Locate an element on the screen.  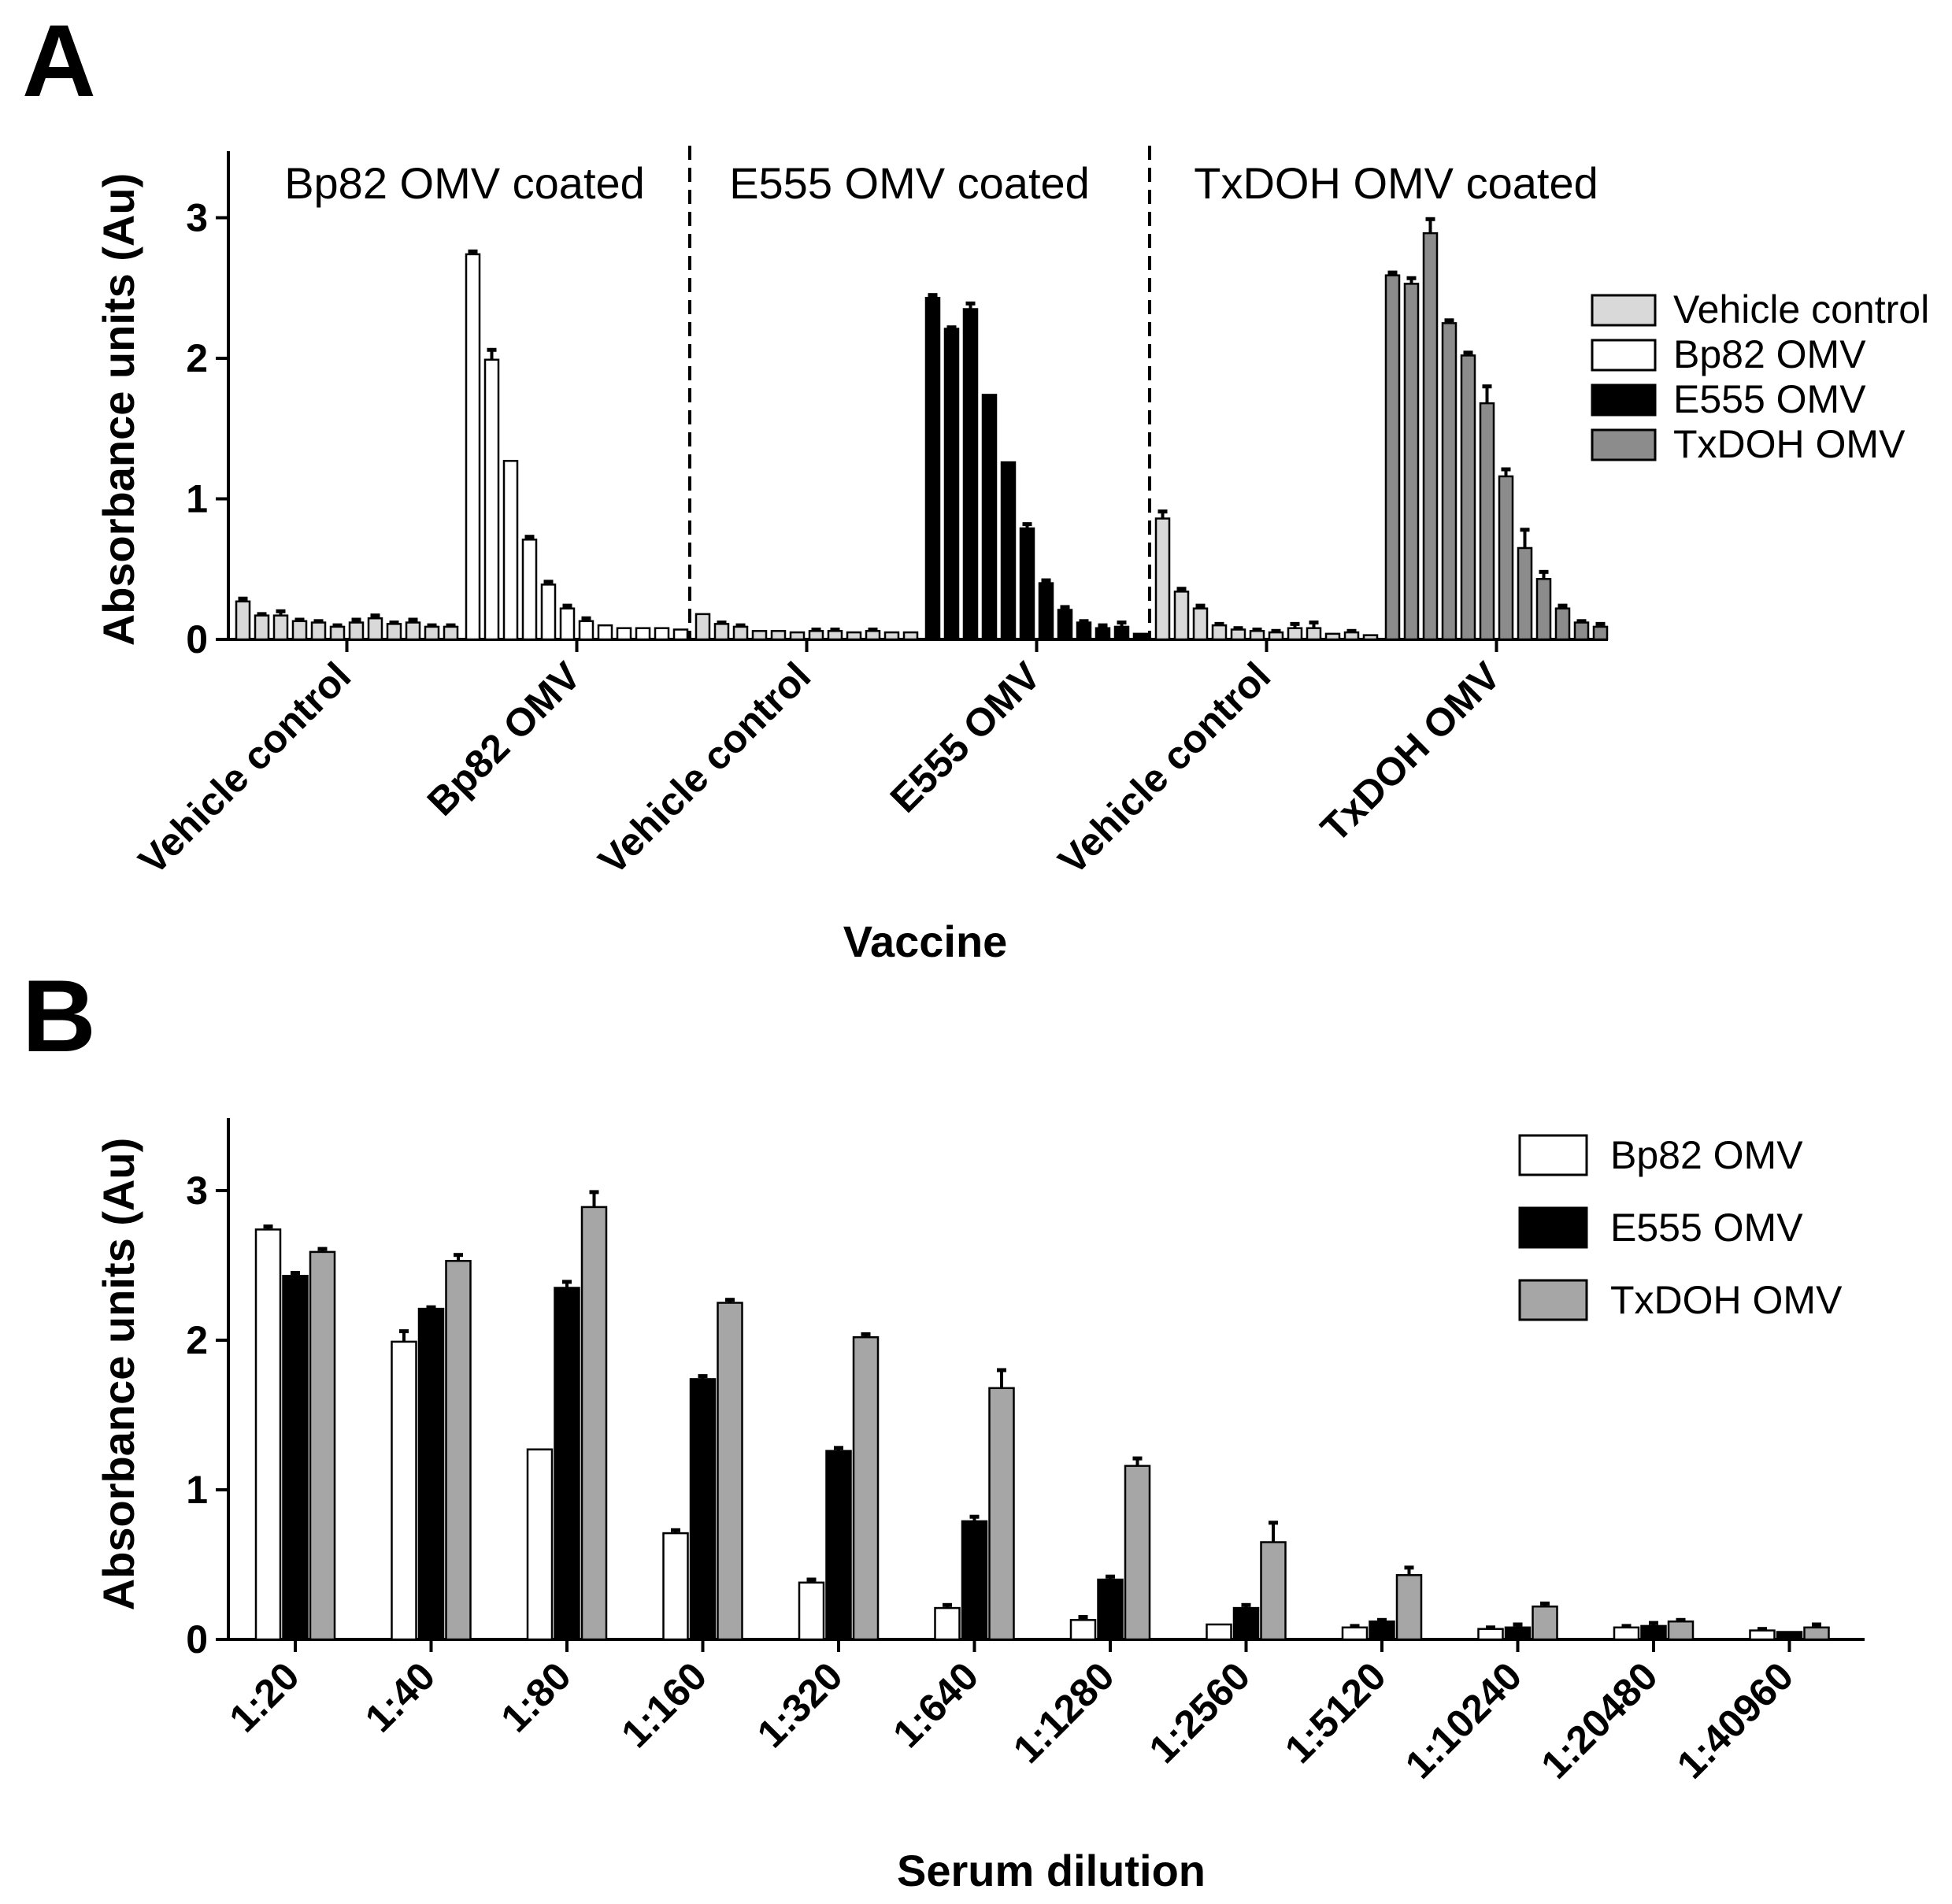
panel-b-x-tick-label: 1:1280 is located at coordinates (1064, 1713).